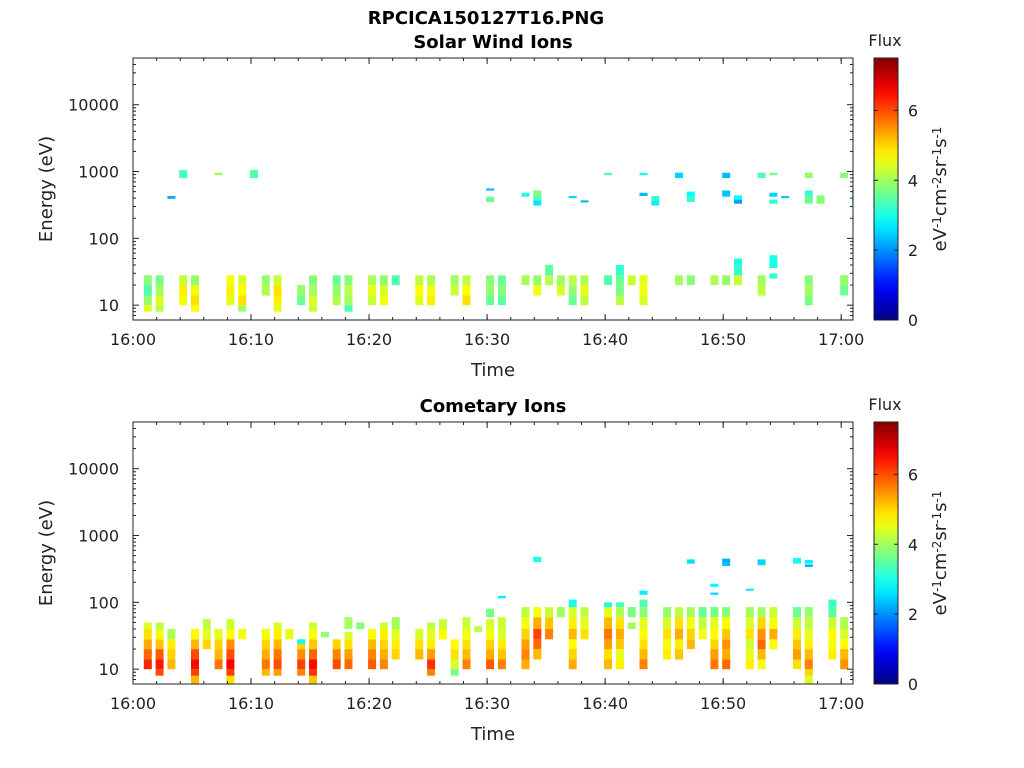  I want to click on colorbar-tick-label: 2, so click(913, 614).